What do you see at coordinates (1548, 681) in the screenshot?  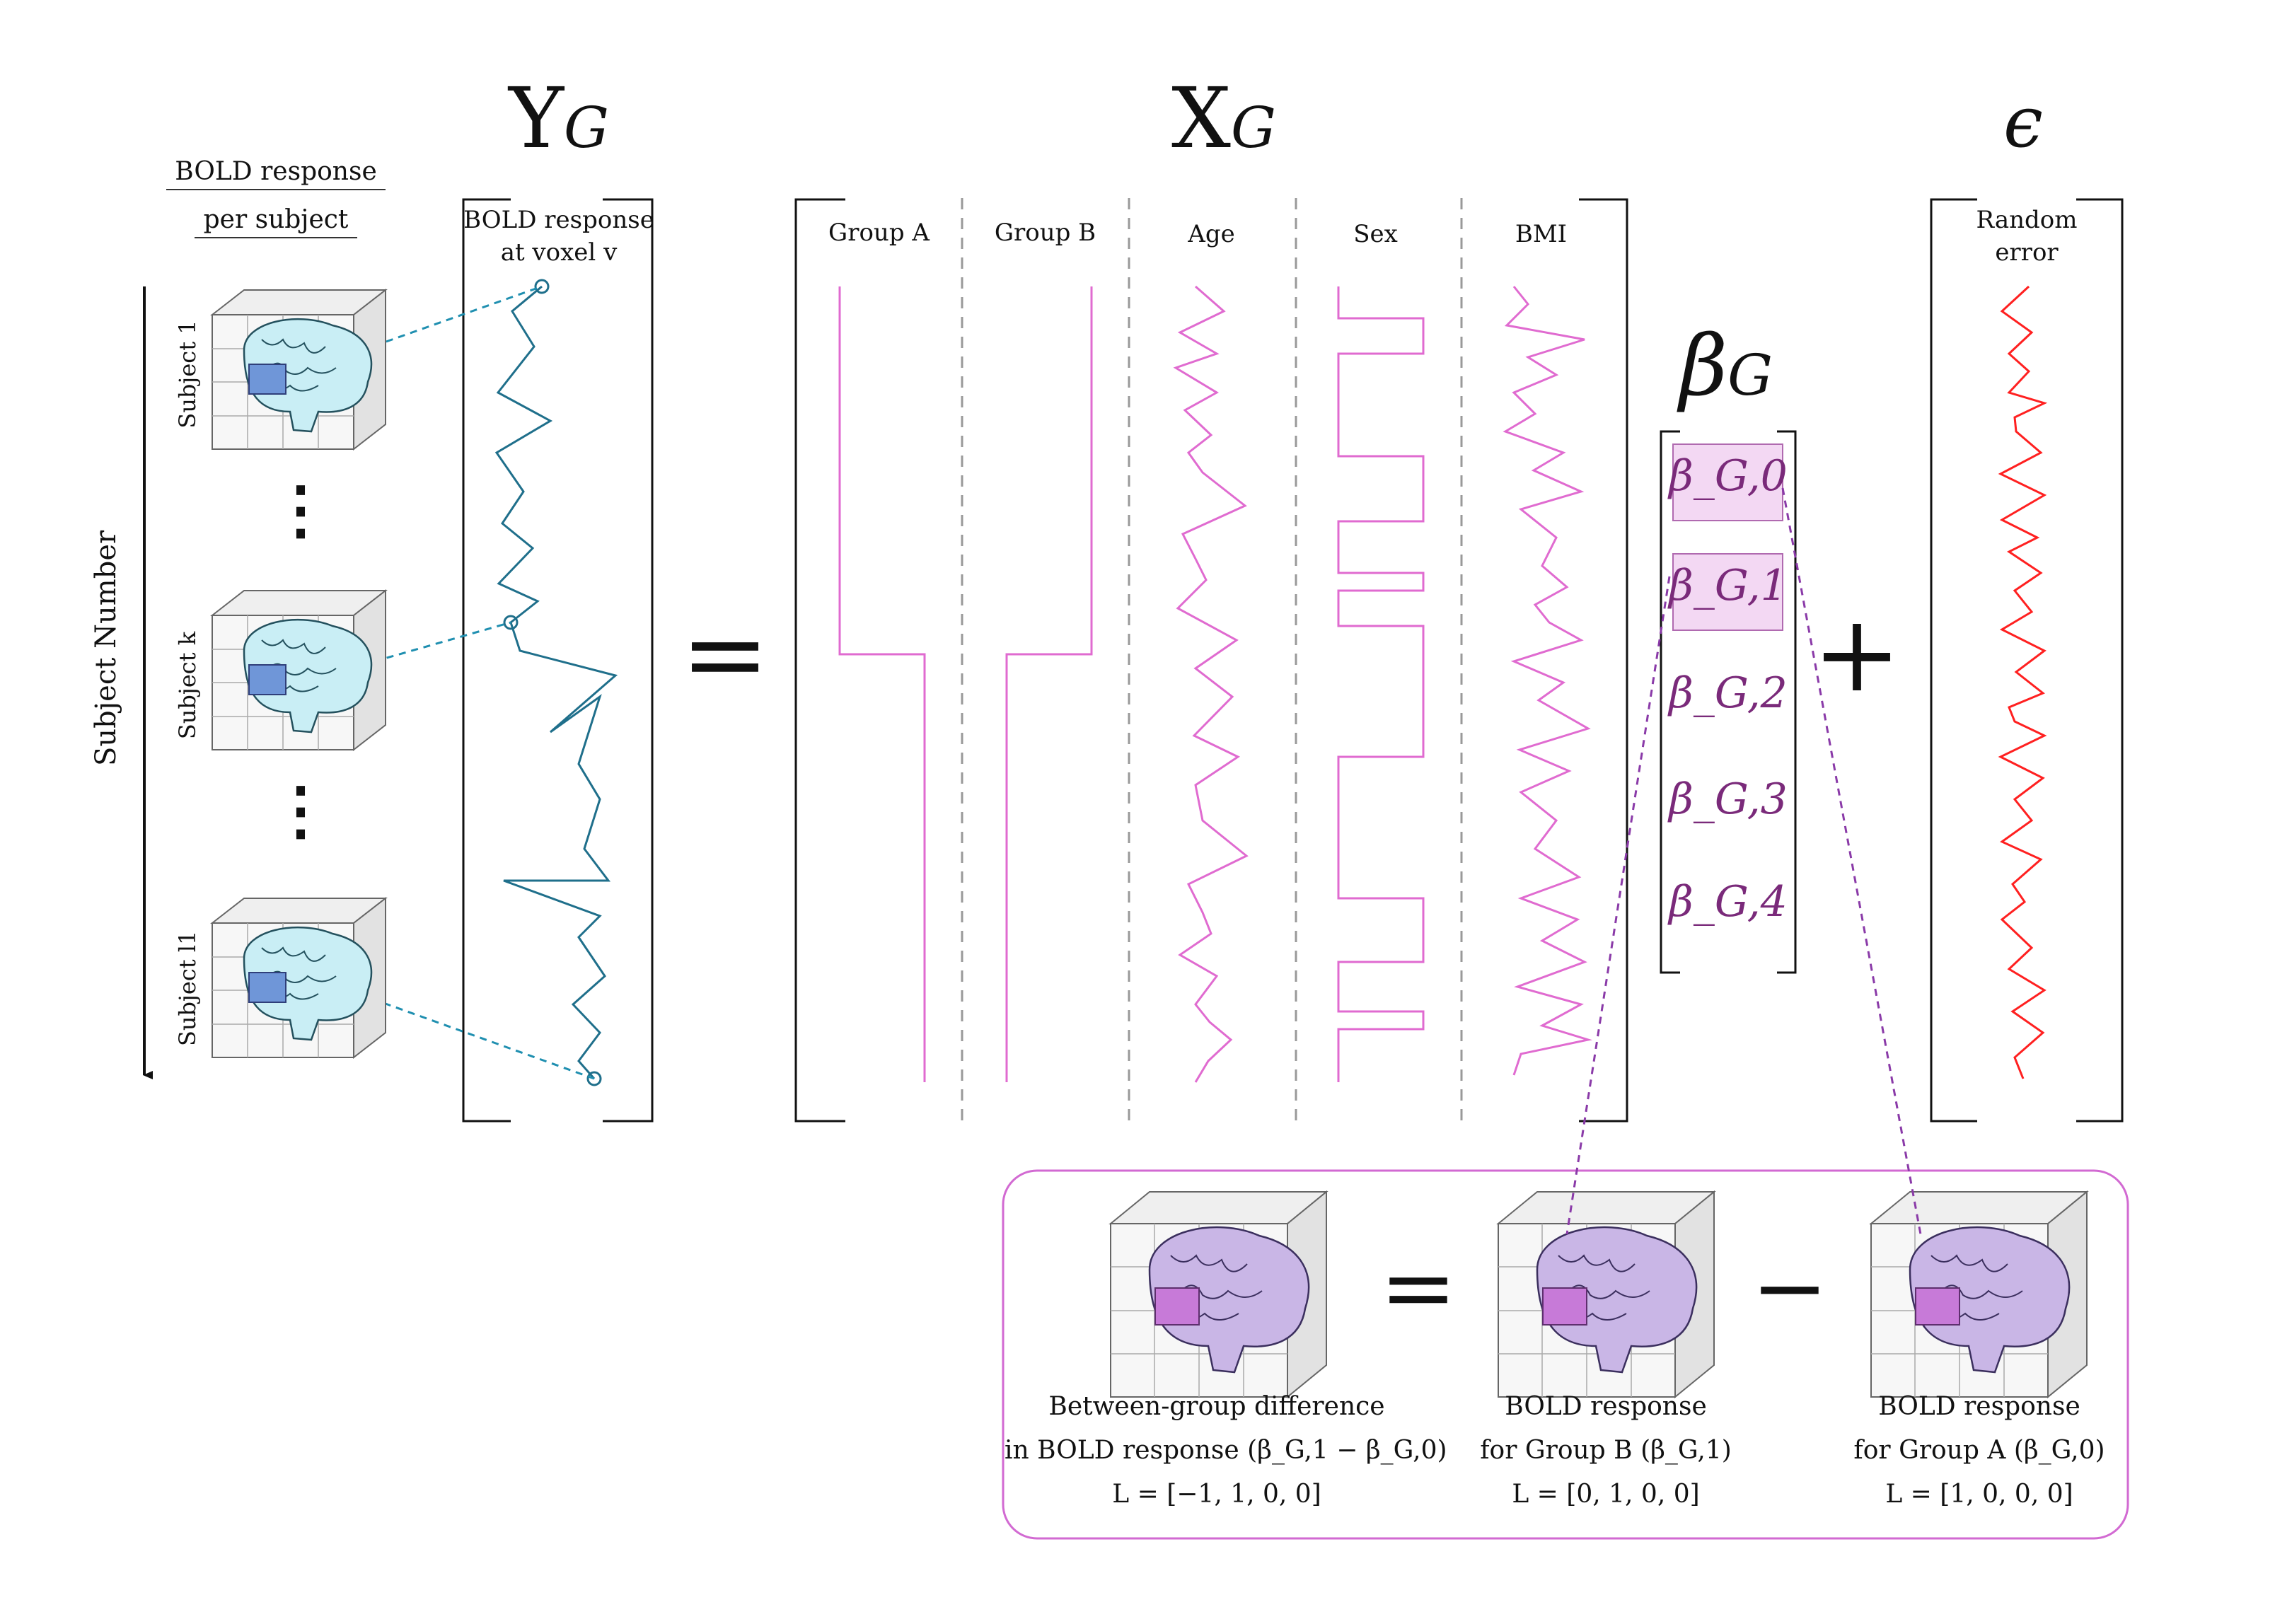 I see `bmi-column-line` at bounding box center [1548, 681].